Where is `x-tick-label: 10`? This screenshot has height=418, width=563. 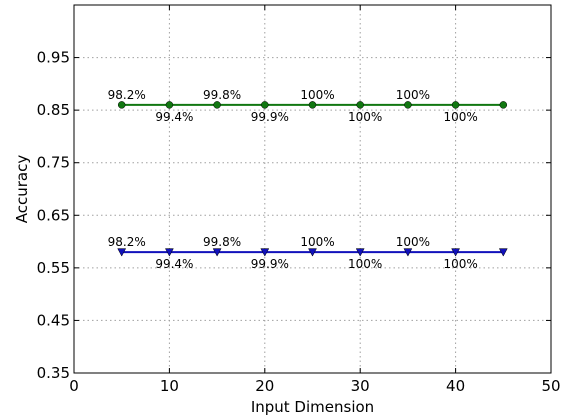
x-tick-label: 10 is located at coordinates (169, 386).